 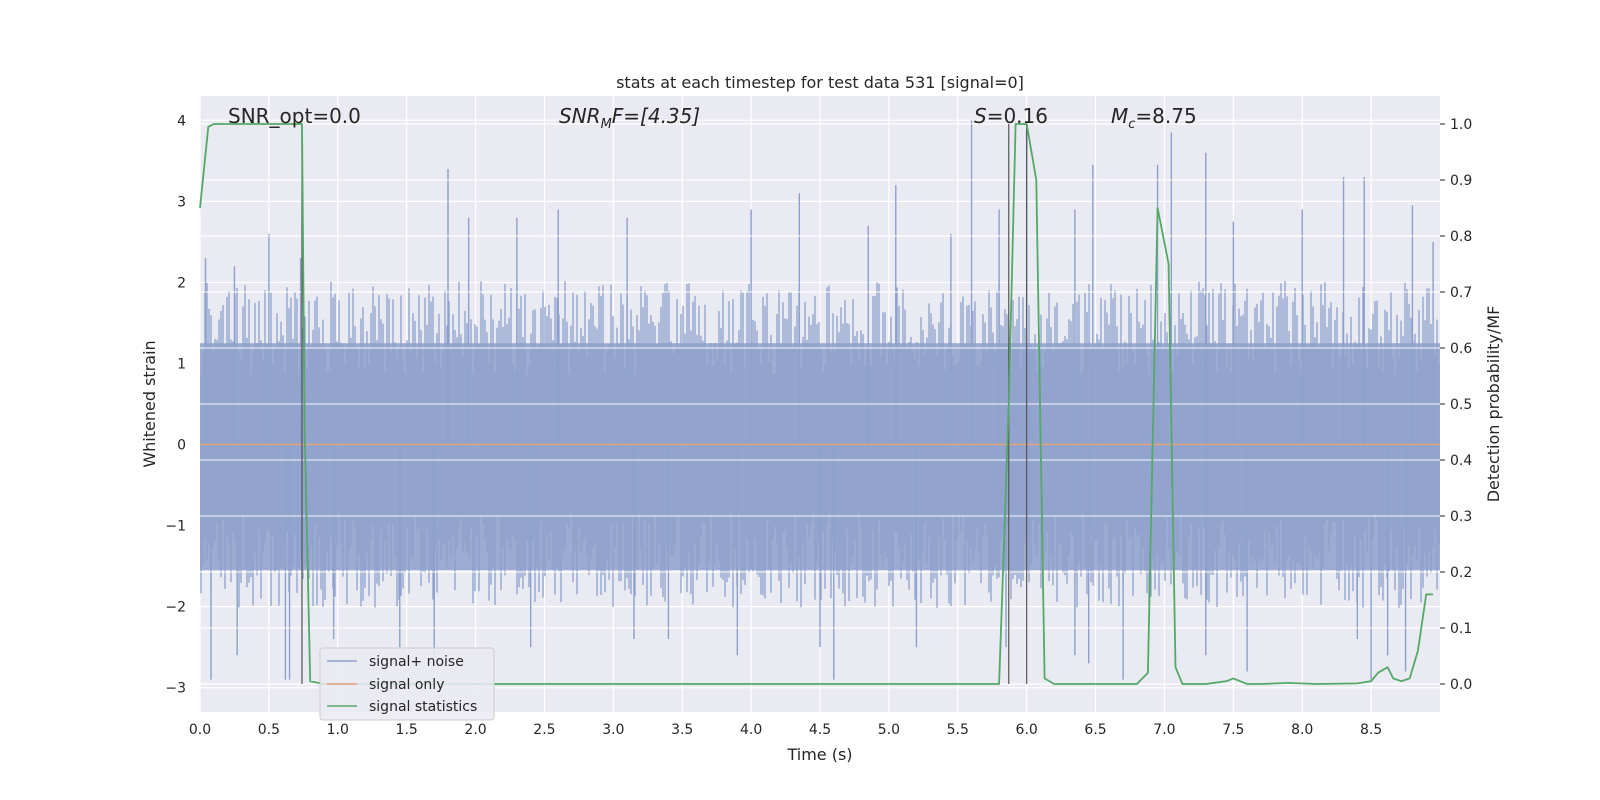 I want to click on x-tick-label: 5.0, so click(x=889, y=730).